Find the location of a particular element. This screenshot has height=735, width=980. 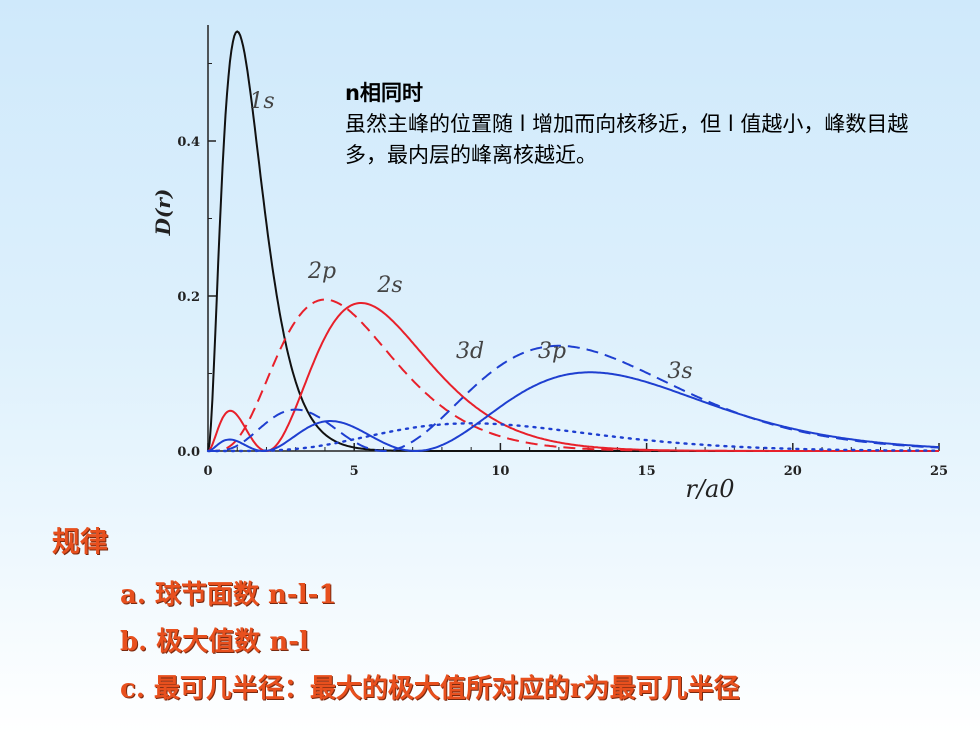

x-tick-label: 20 is located at coordinates (793, 471).